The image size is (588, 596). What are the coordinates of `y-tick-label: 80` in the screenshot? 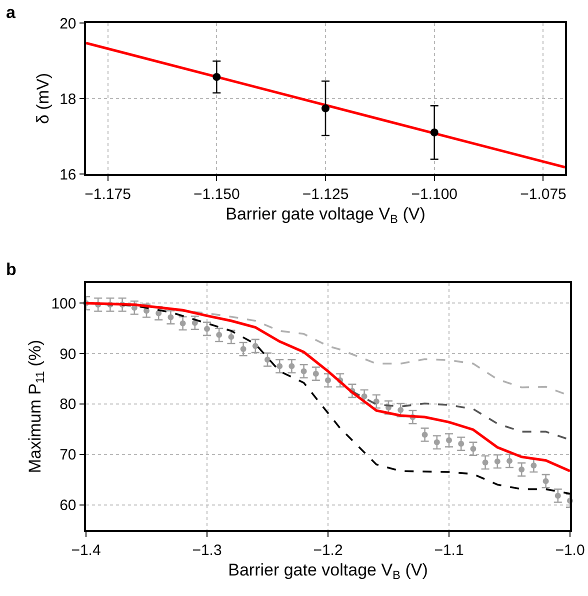 It's located at (68, 405).